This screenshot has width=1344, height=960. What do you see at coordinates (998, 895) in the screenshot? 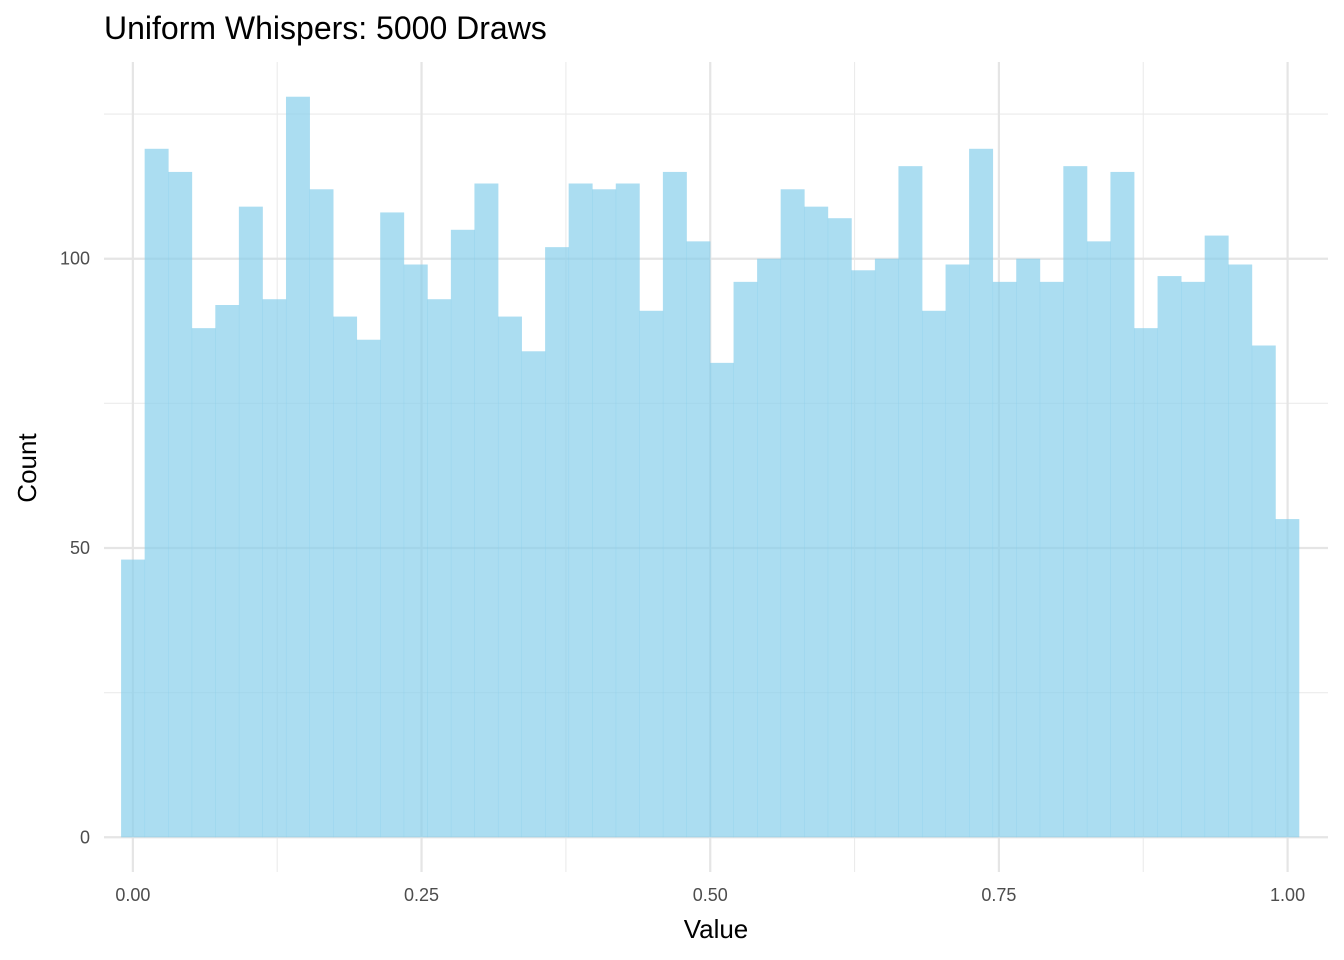
I see `x-tick-label: 0.75` at bounding box center [998, 895].